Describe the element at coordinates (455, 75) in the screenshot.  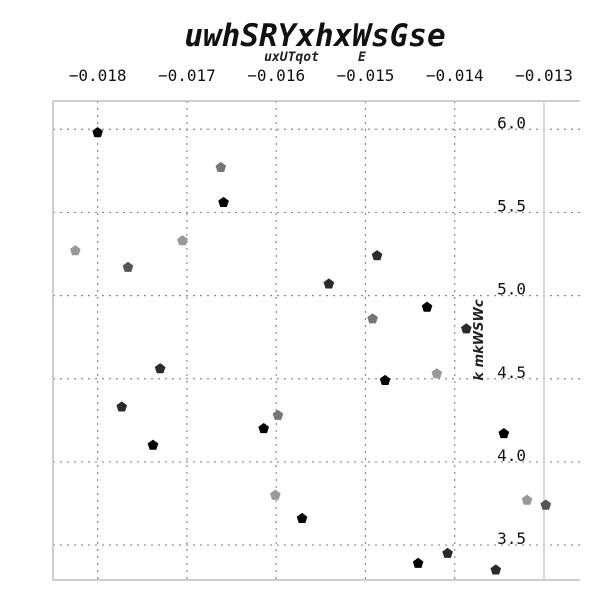
I see `x-tick-label: −0.014` at that location.